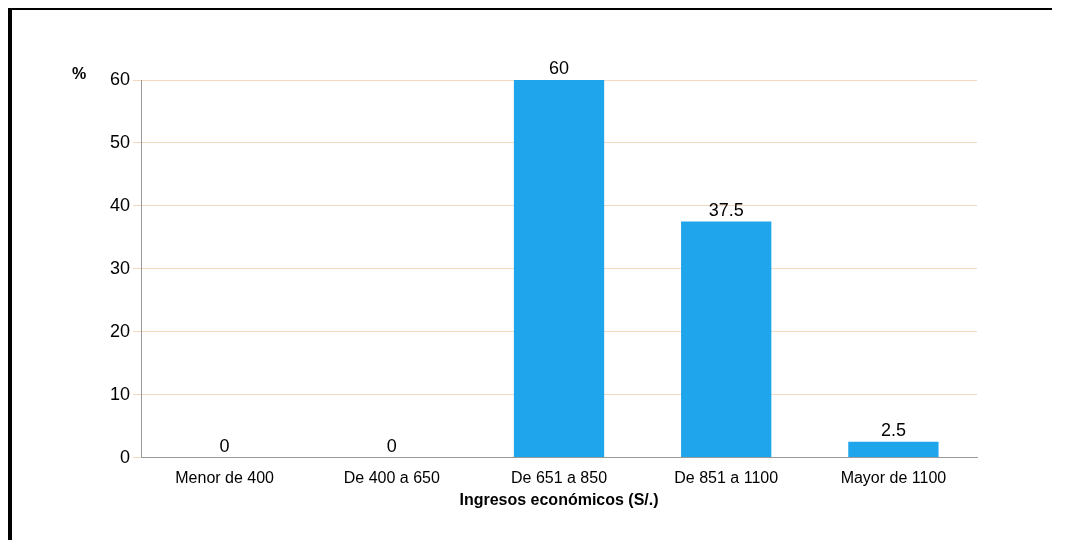 The image size is (1069, 550). What do you see at coordinates (893, 429) in the screenshot?
I see `data-label: 2.5` at bounding box center [893, 429].